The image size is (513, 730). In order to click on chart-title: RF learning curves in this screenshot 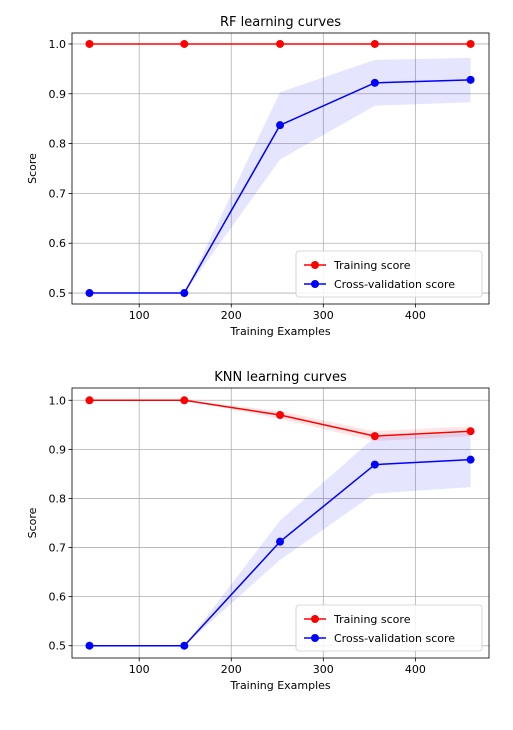, I will do `click(280, 22)`.